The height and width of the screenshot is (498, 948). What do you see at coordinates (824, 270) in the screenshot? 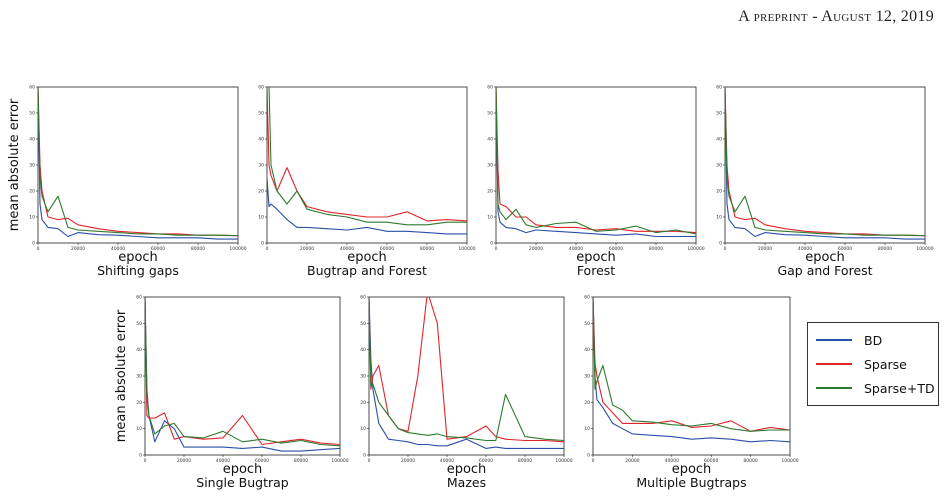
I see `chart-title: Gap and Forest` at bounding box center [824, 270].